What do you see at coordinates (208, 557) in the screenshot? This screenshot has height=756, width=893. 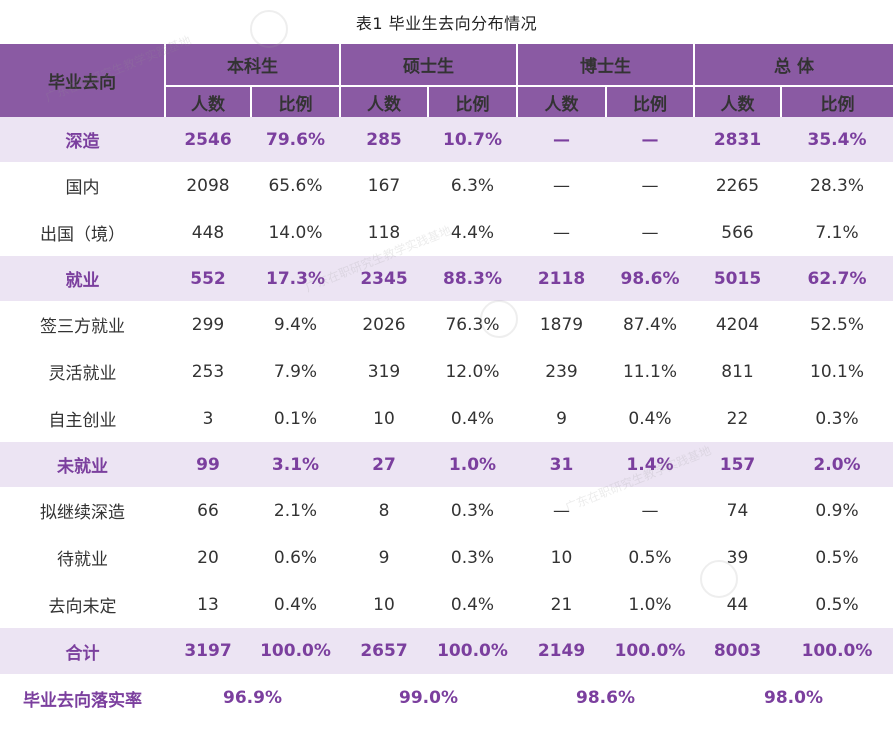 I see `count-cell: 20` at bounding box center [208, 557].